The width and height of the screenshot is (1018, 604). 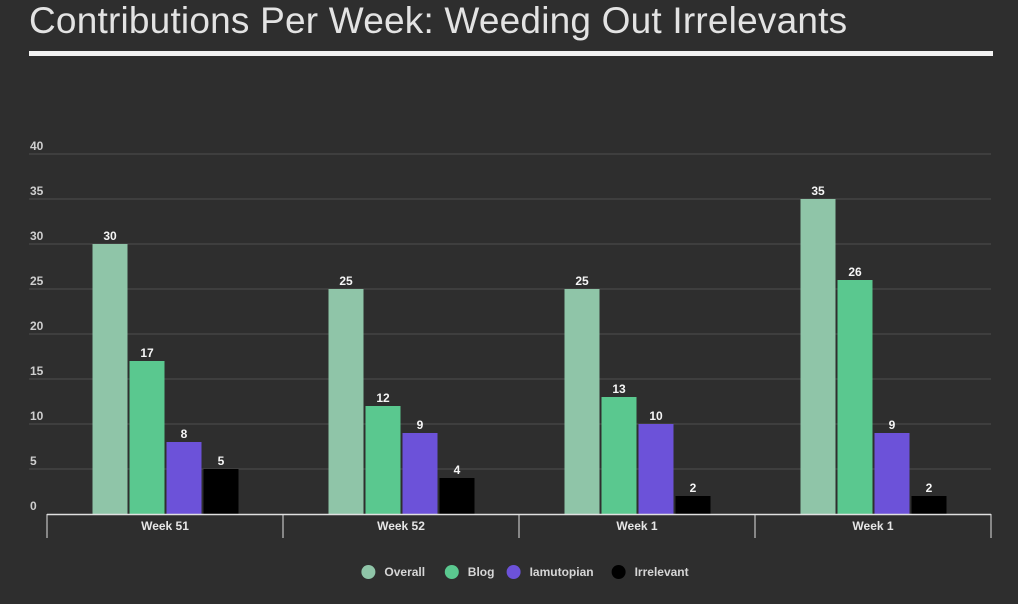 I want to click on data-label: 12, so click(x=383, y=398).